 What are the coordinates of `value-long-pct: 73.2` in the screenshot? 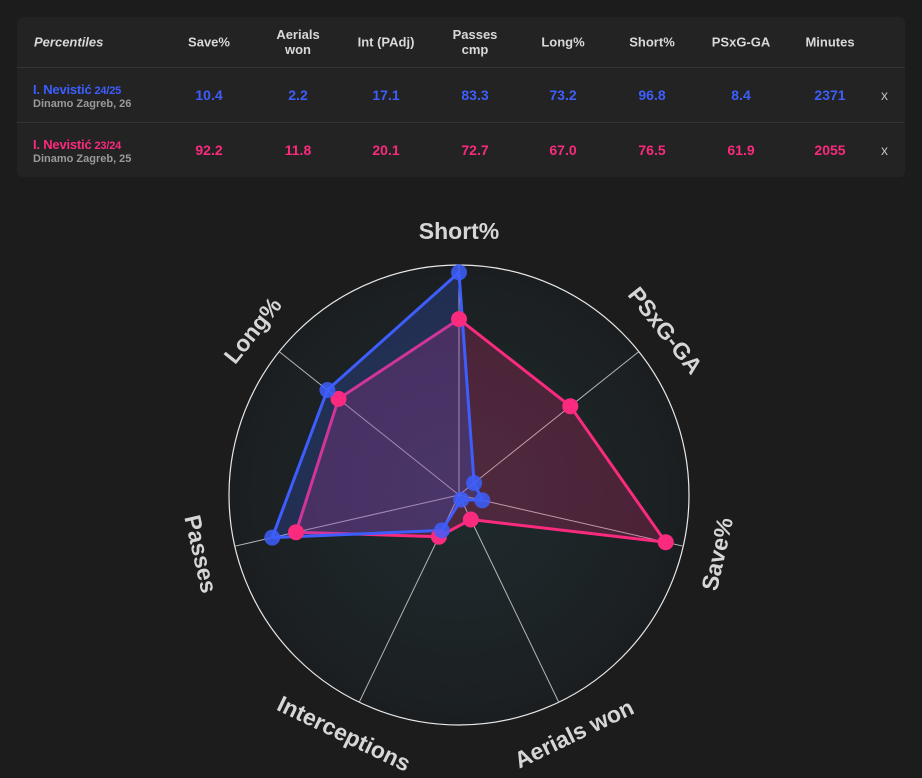 It's located at (563, 95).